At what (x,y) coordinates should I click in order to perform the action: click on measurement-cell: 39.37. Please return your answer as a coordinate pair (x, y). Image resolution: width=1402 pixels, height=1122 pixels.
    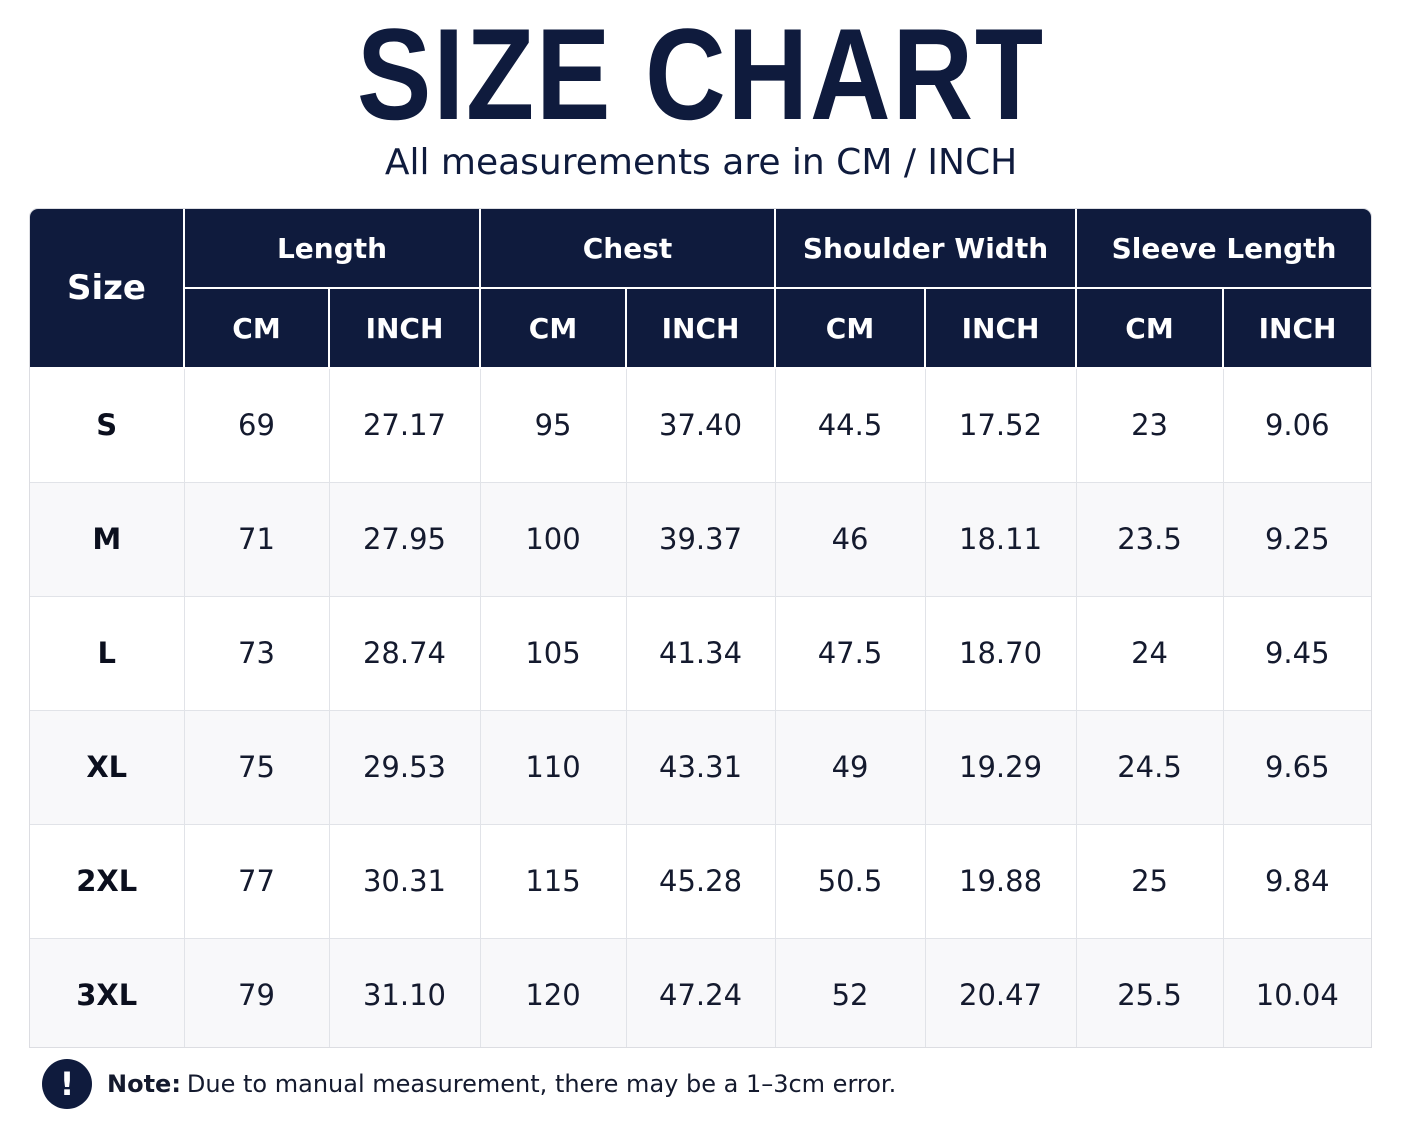
    Looking at the image, I should click on (700, 539).